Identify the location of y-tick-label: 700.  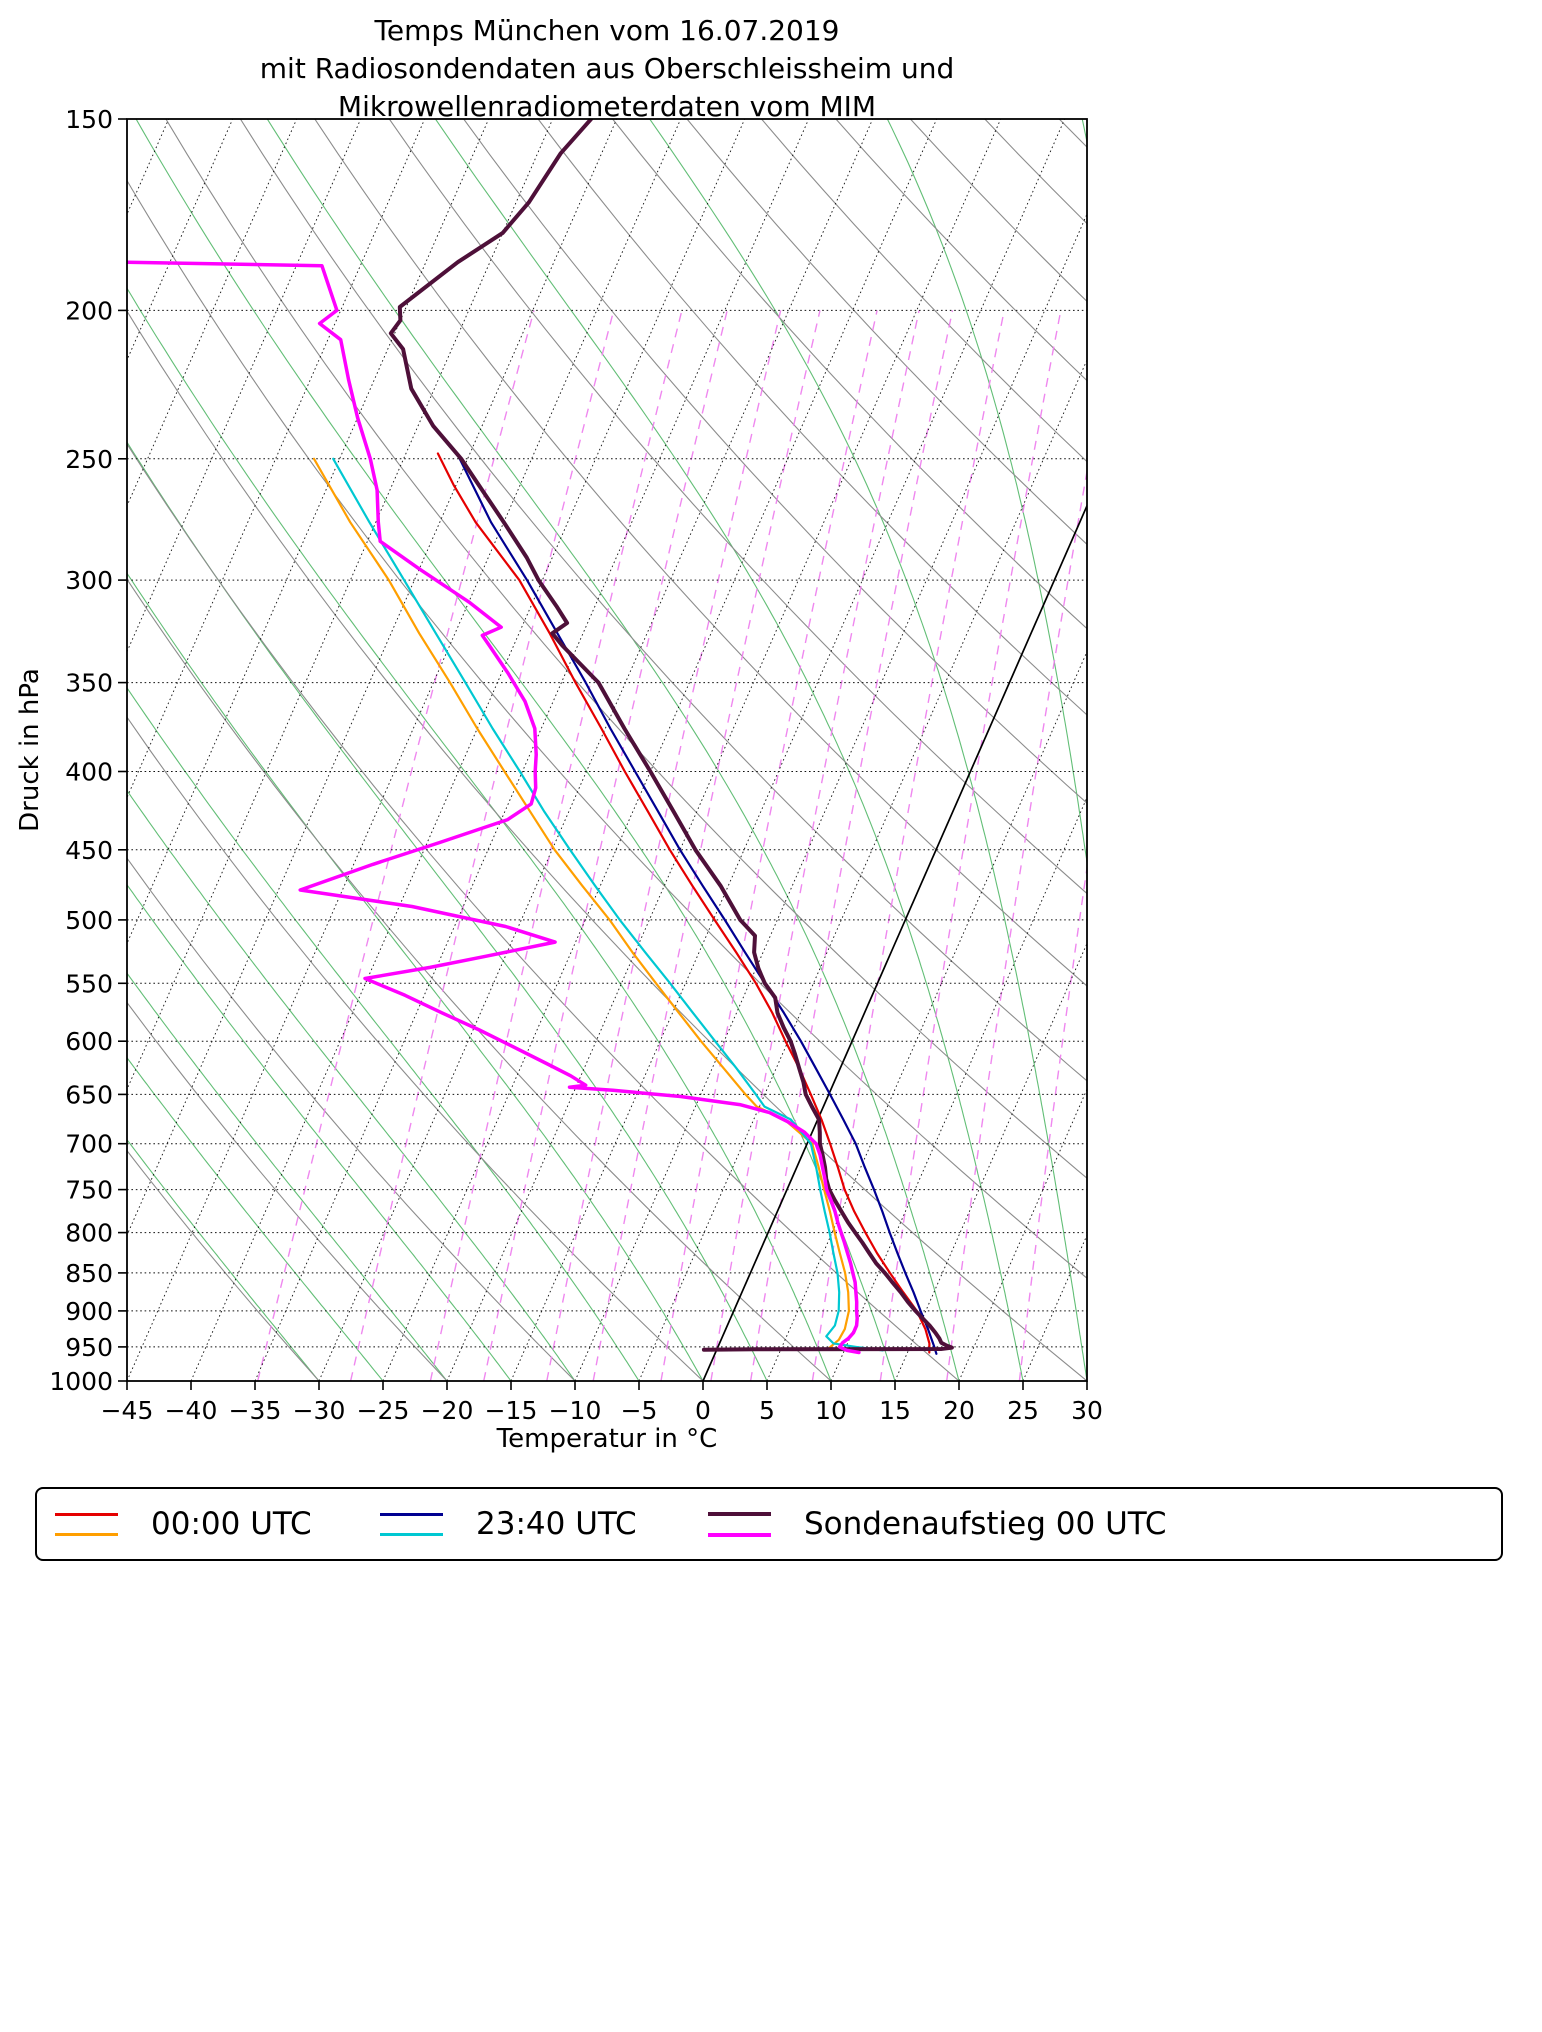
(89, 1144).